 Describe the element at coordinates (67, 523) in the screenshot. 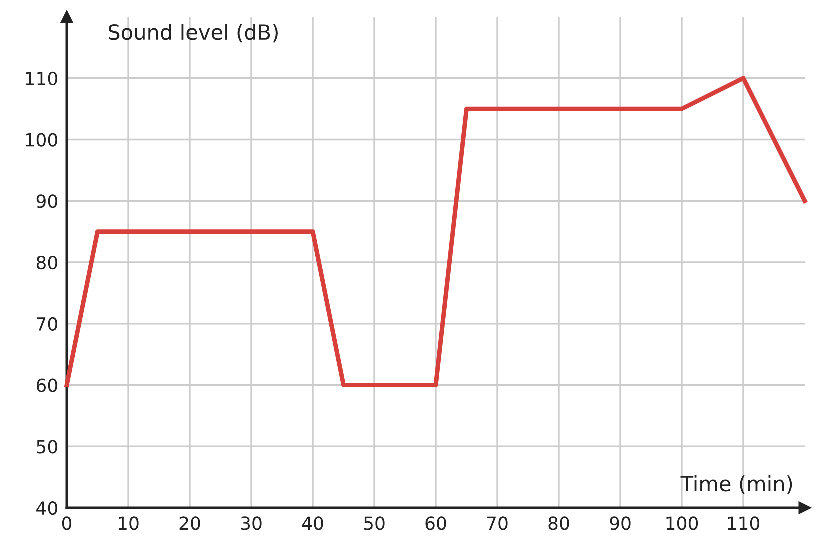

I see `x-tick-label: 0` at that location.